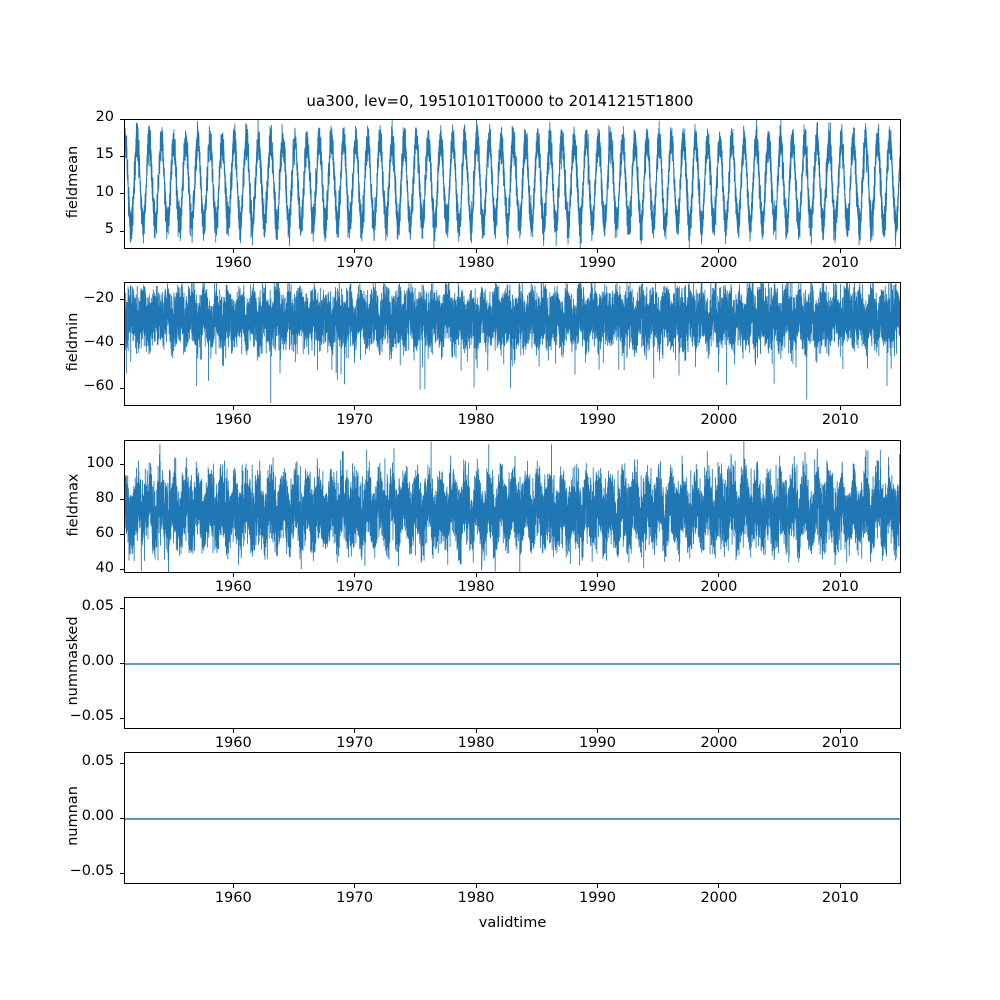 Image resolution: width=1000 pixels, height=1000 pixels. What do you see at coordinates (840, 263) in the screenshot?
I see `x-tick-label-fieldmean-5: 2010` at bounding box center [840, 263].